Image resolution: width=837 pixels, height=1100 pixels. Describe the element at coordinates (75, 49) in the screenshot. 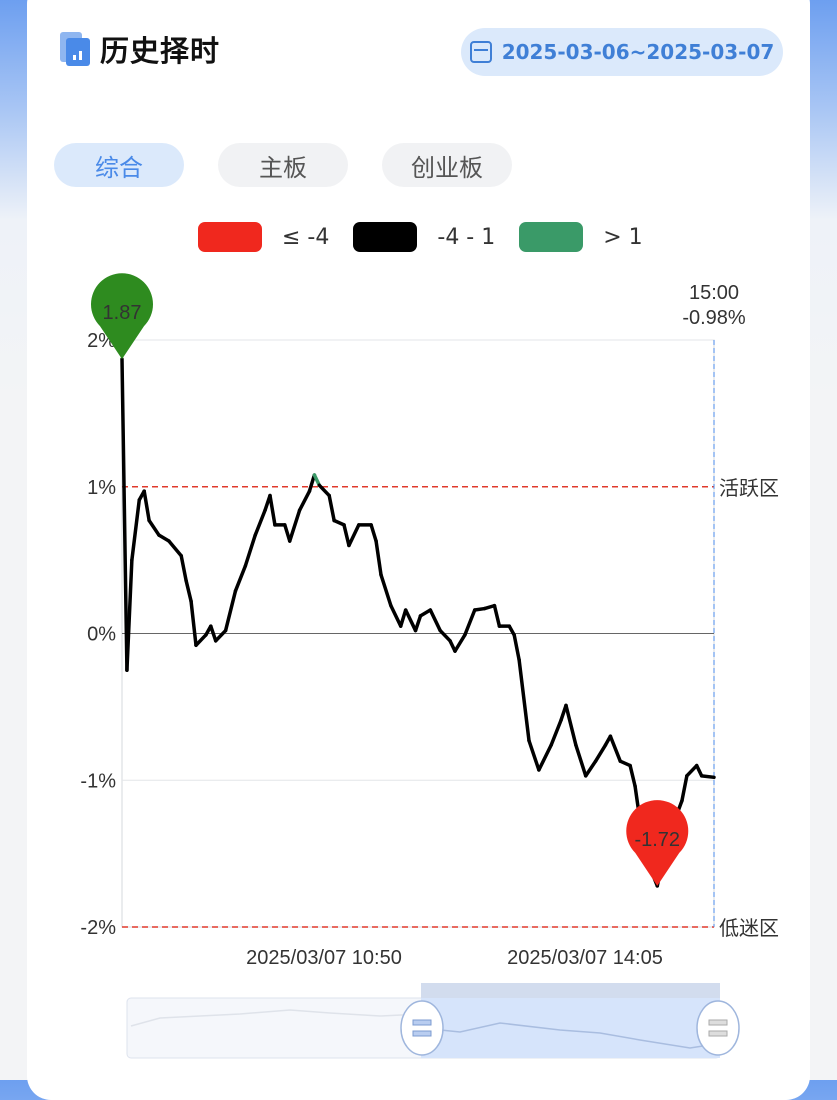

I see `chart-doc-icon` at that location.